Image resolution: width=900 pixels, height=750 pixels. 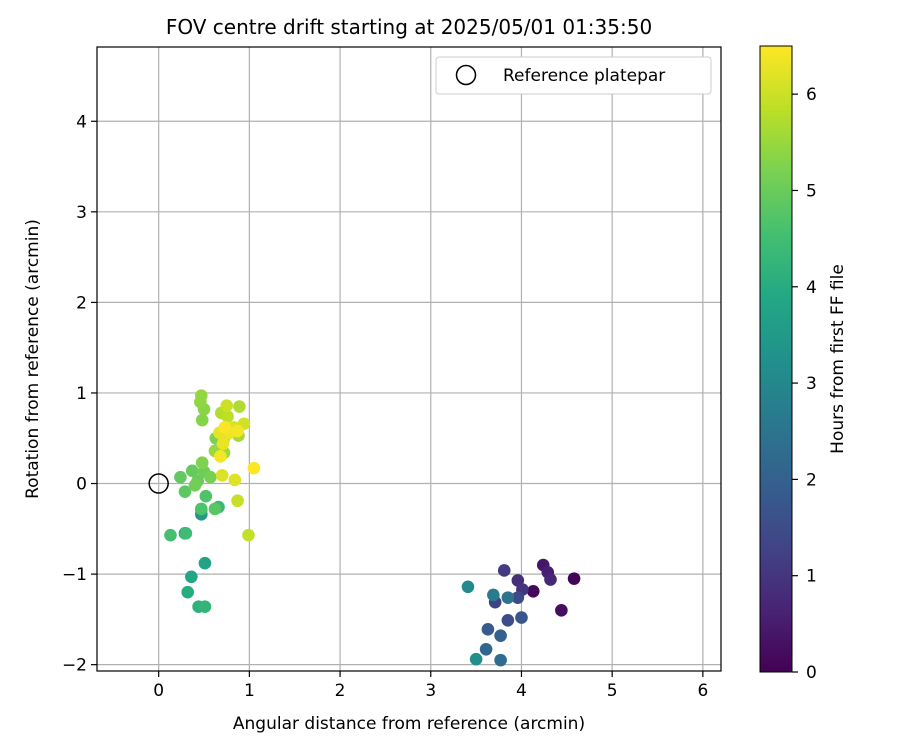 I want to click on y-axis: −2 −1 0 1 2 3 4, so click(x=79, y=394).